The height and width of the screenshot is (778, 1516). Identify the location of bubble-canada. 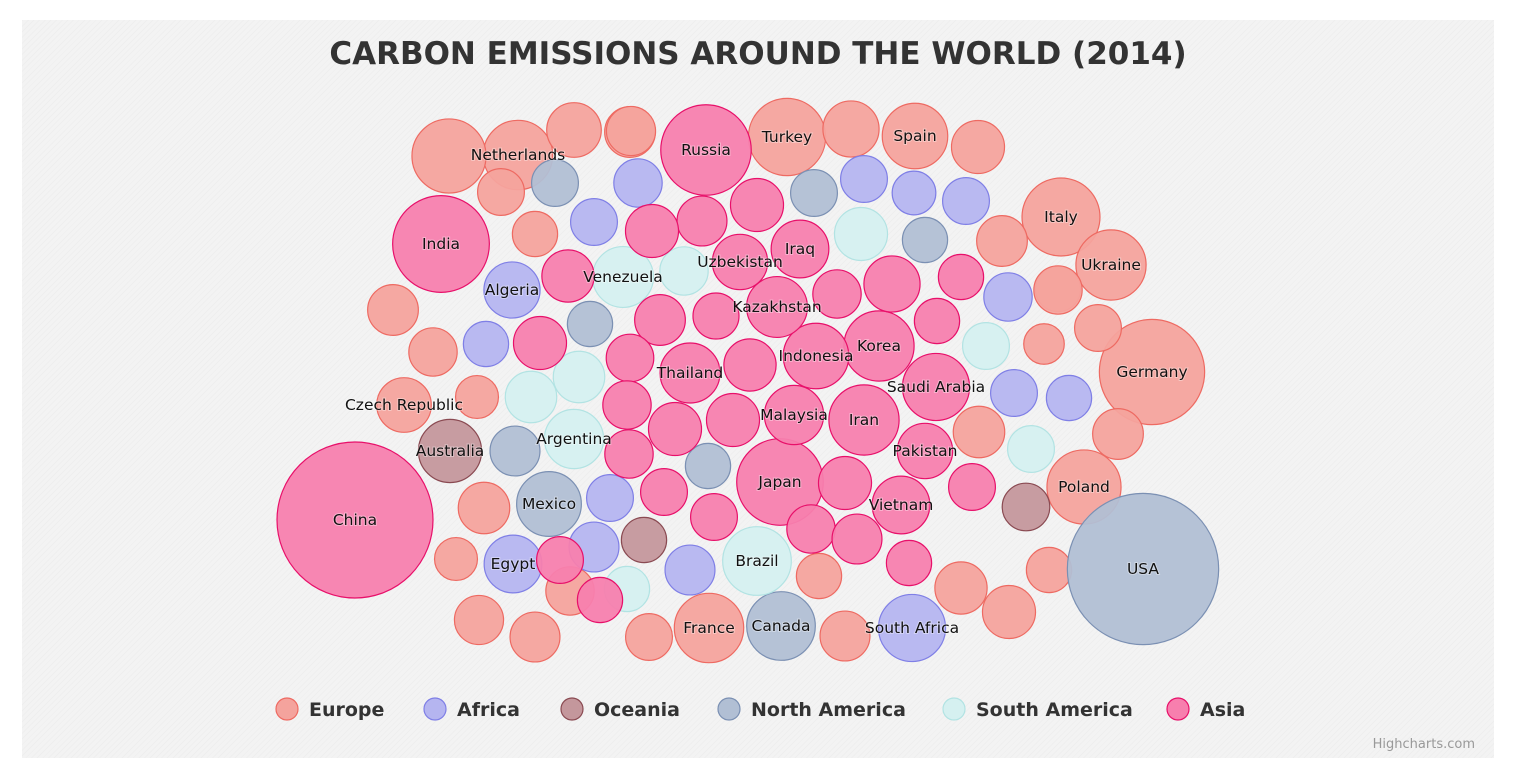
(781, 626).